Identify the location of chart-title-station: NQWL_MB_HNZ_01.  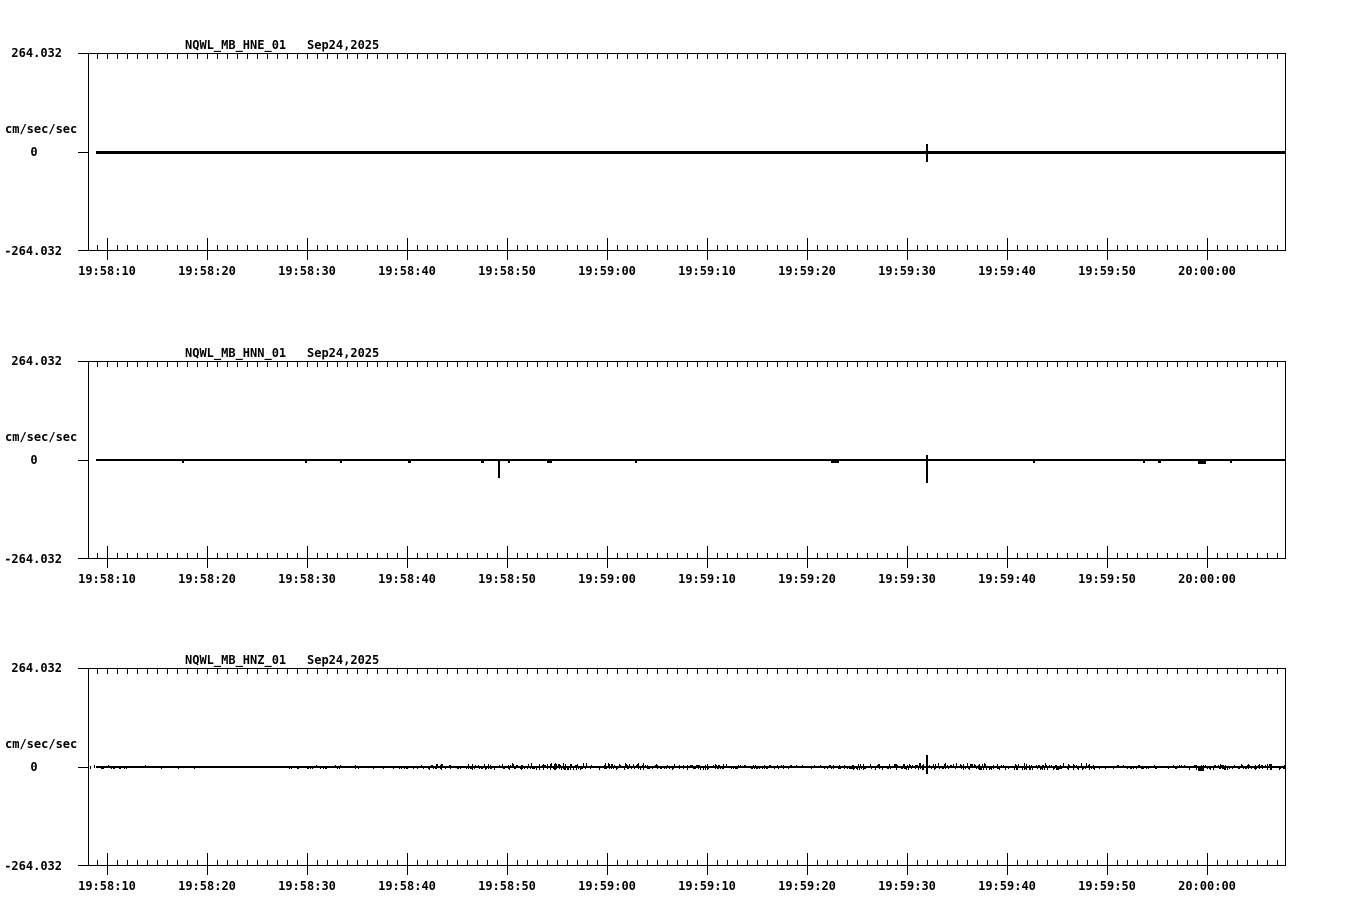
(236, 660).